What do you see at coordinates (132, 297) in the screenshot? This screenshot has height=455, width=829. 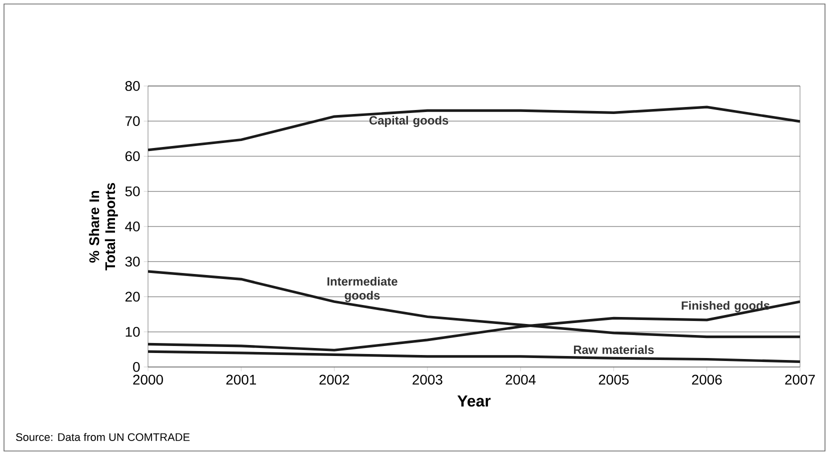 I see `y-tick-label: 20` at bounding box center [132, 297].